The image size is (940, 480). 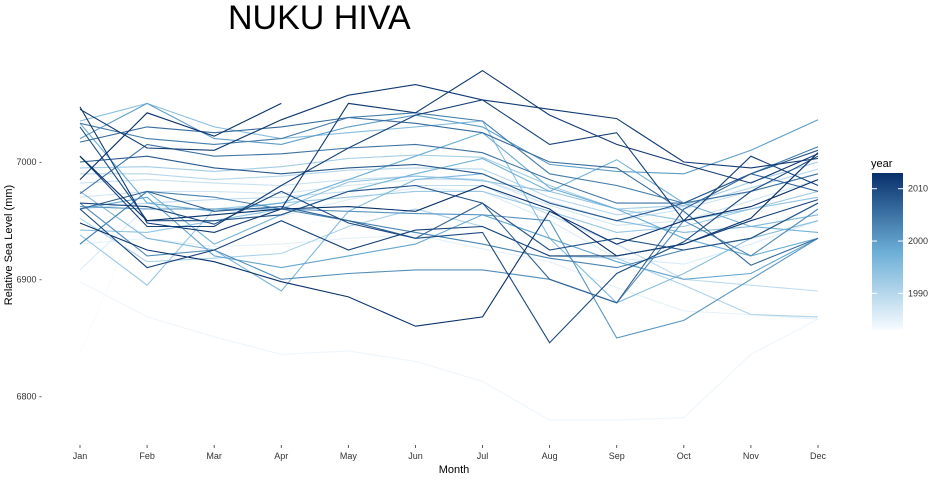 I want to click on legend-title: year, so click(x=882, y=164).